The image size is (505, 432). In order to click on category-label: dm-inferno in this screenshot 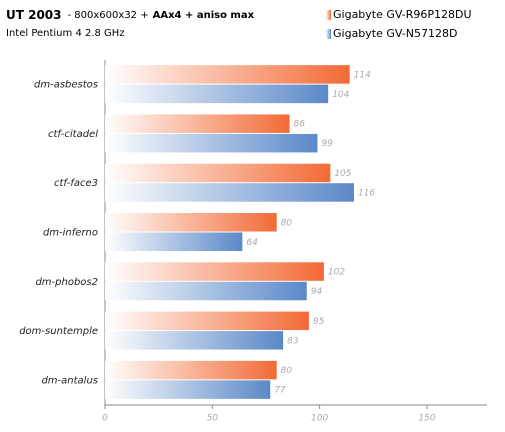, I will do `click(70, 233)`.